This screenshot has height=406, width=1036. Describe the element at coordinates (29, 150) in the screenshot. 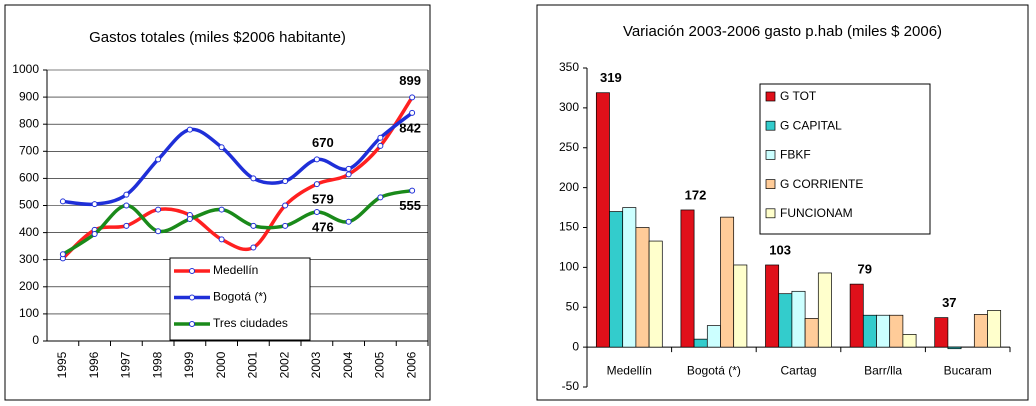

I see `y-tick-label: 700` at that location.